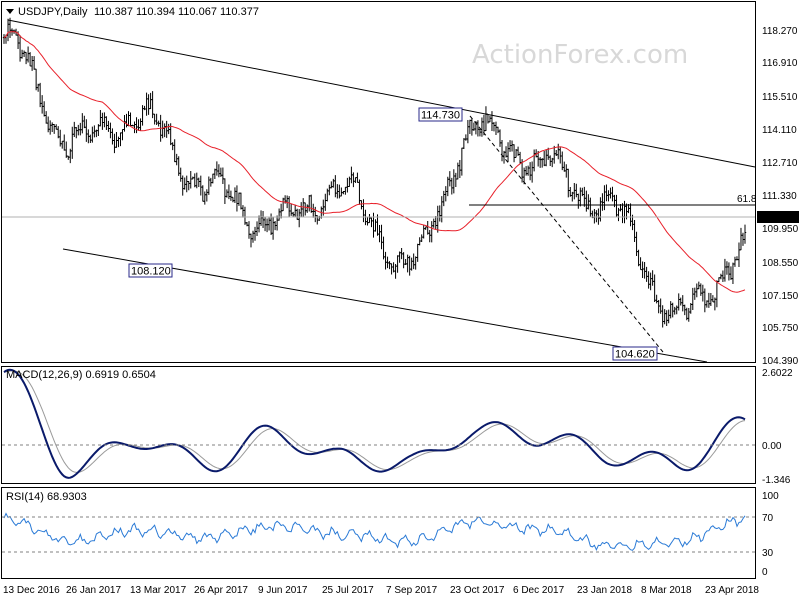 The image size is (800, 600). What do you see at coordinates (777, 373) in the screenshot?
I see `macd-tick-top: 2.6022` at bounding box center [777, 373].